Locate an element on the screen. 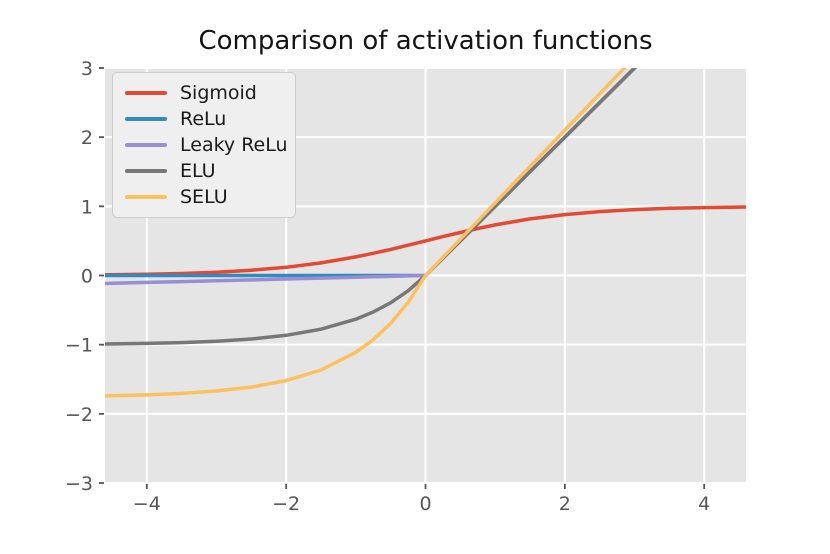 The image size is (830, 554). y-tick-label: −2 is located at coordinates (79, 415).